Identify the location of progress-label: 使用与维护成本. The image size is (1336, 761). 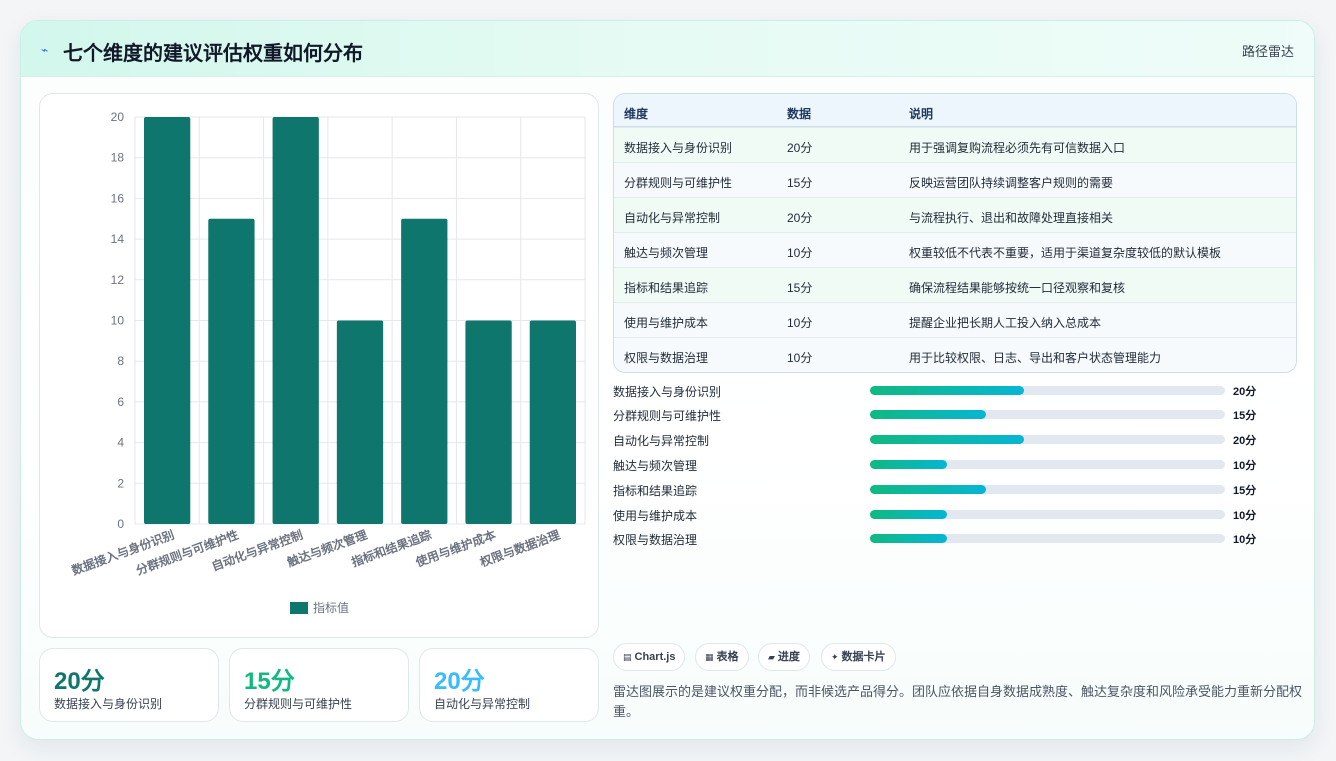
(655, 516).